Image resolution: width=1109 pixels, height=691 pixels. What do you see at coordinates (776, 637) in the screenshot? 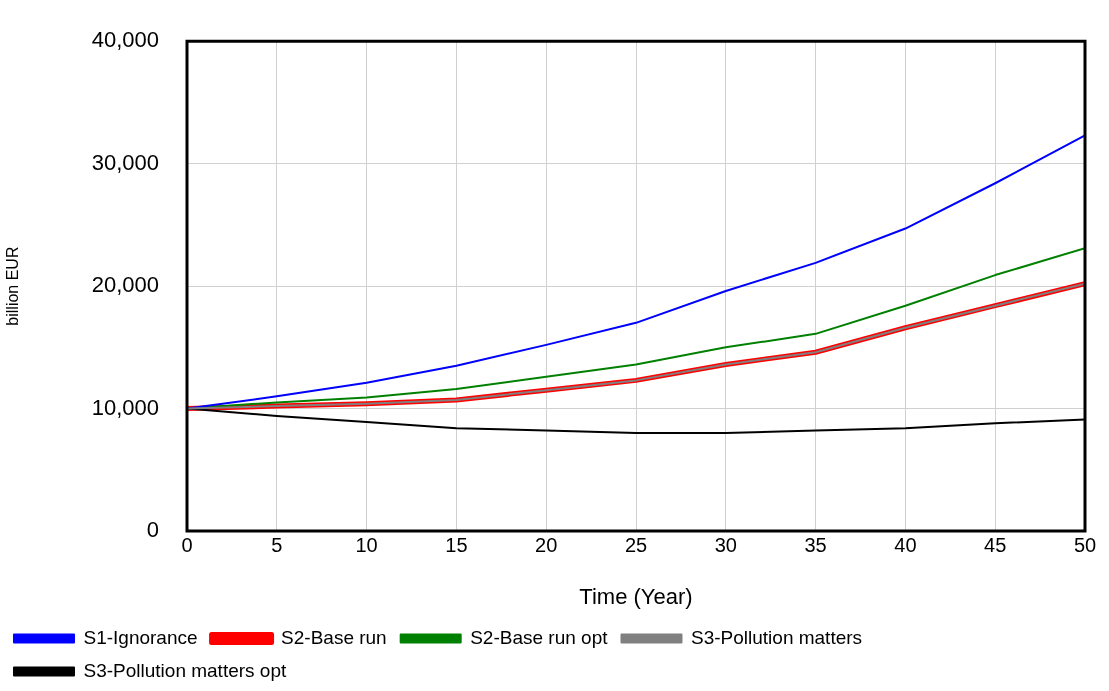
I see `legend-label: S3-Pollution matters` at bounding box center [776, 637].